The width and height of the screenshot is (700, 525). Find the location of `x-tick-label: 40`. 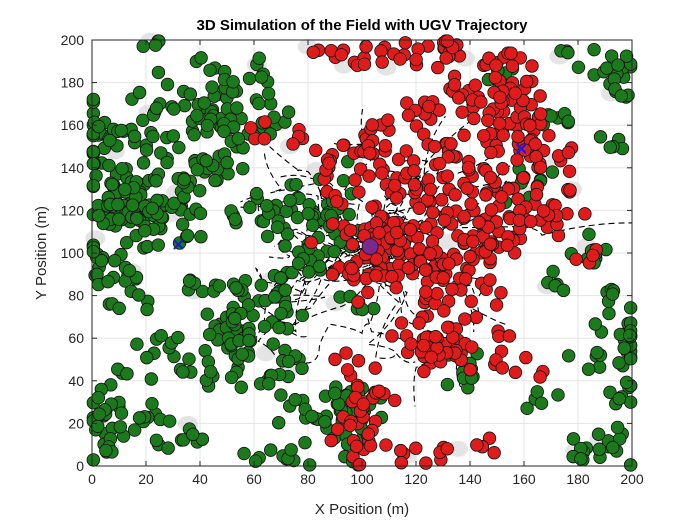

x-tick-label: 40 is located at coordinates (200, 479).